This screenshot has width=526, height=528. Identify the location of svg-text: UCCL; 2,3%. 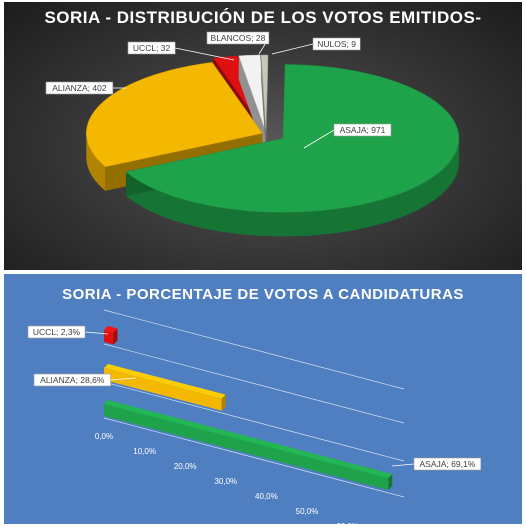
(57, 332).